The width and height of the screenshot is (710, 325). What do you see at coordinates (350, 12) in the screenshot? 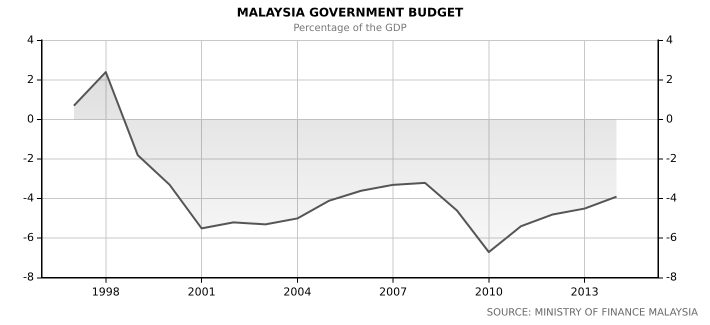
I see `chart-title: MALAYSIA GOVERNMENT BUDGET` at bounding box center [350, 12].